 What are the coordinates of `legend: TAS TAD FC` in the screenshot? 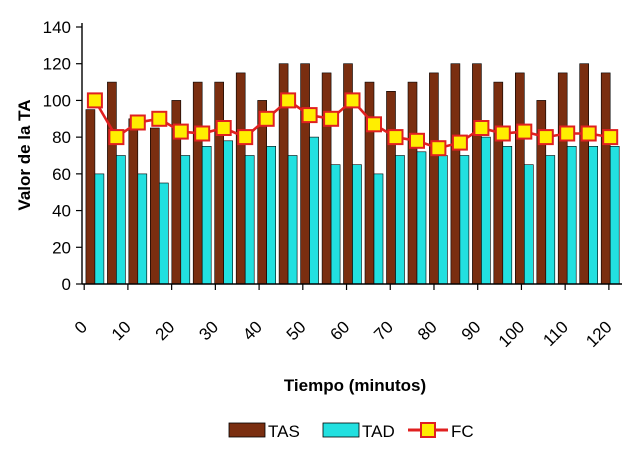 It's located at (351, 431).